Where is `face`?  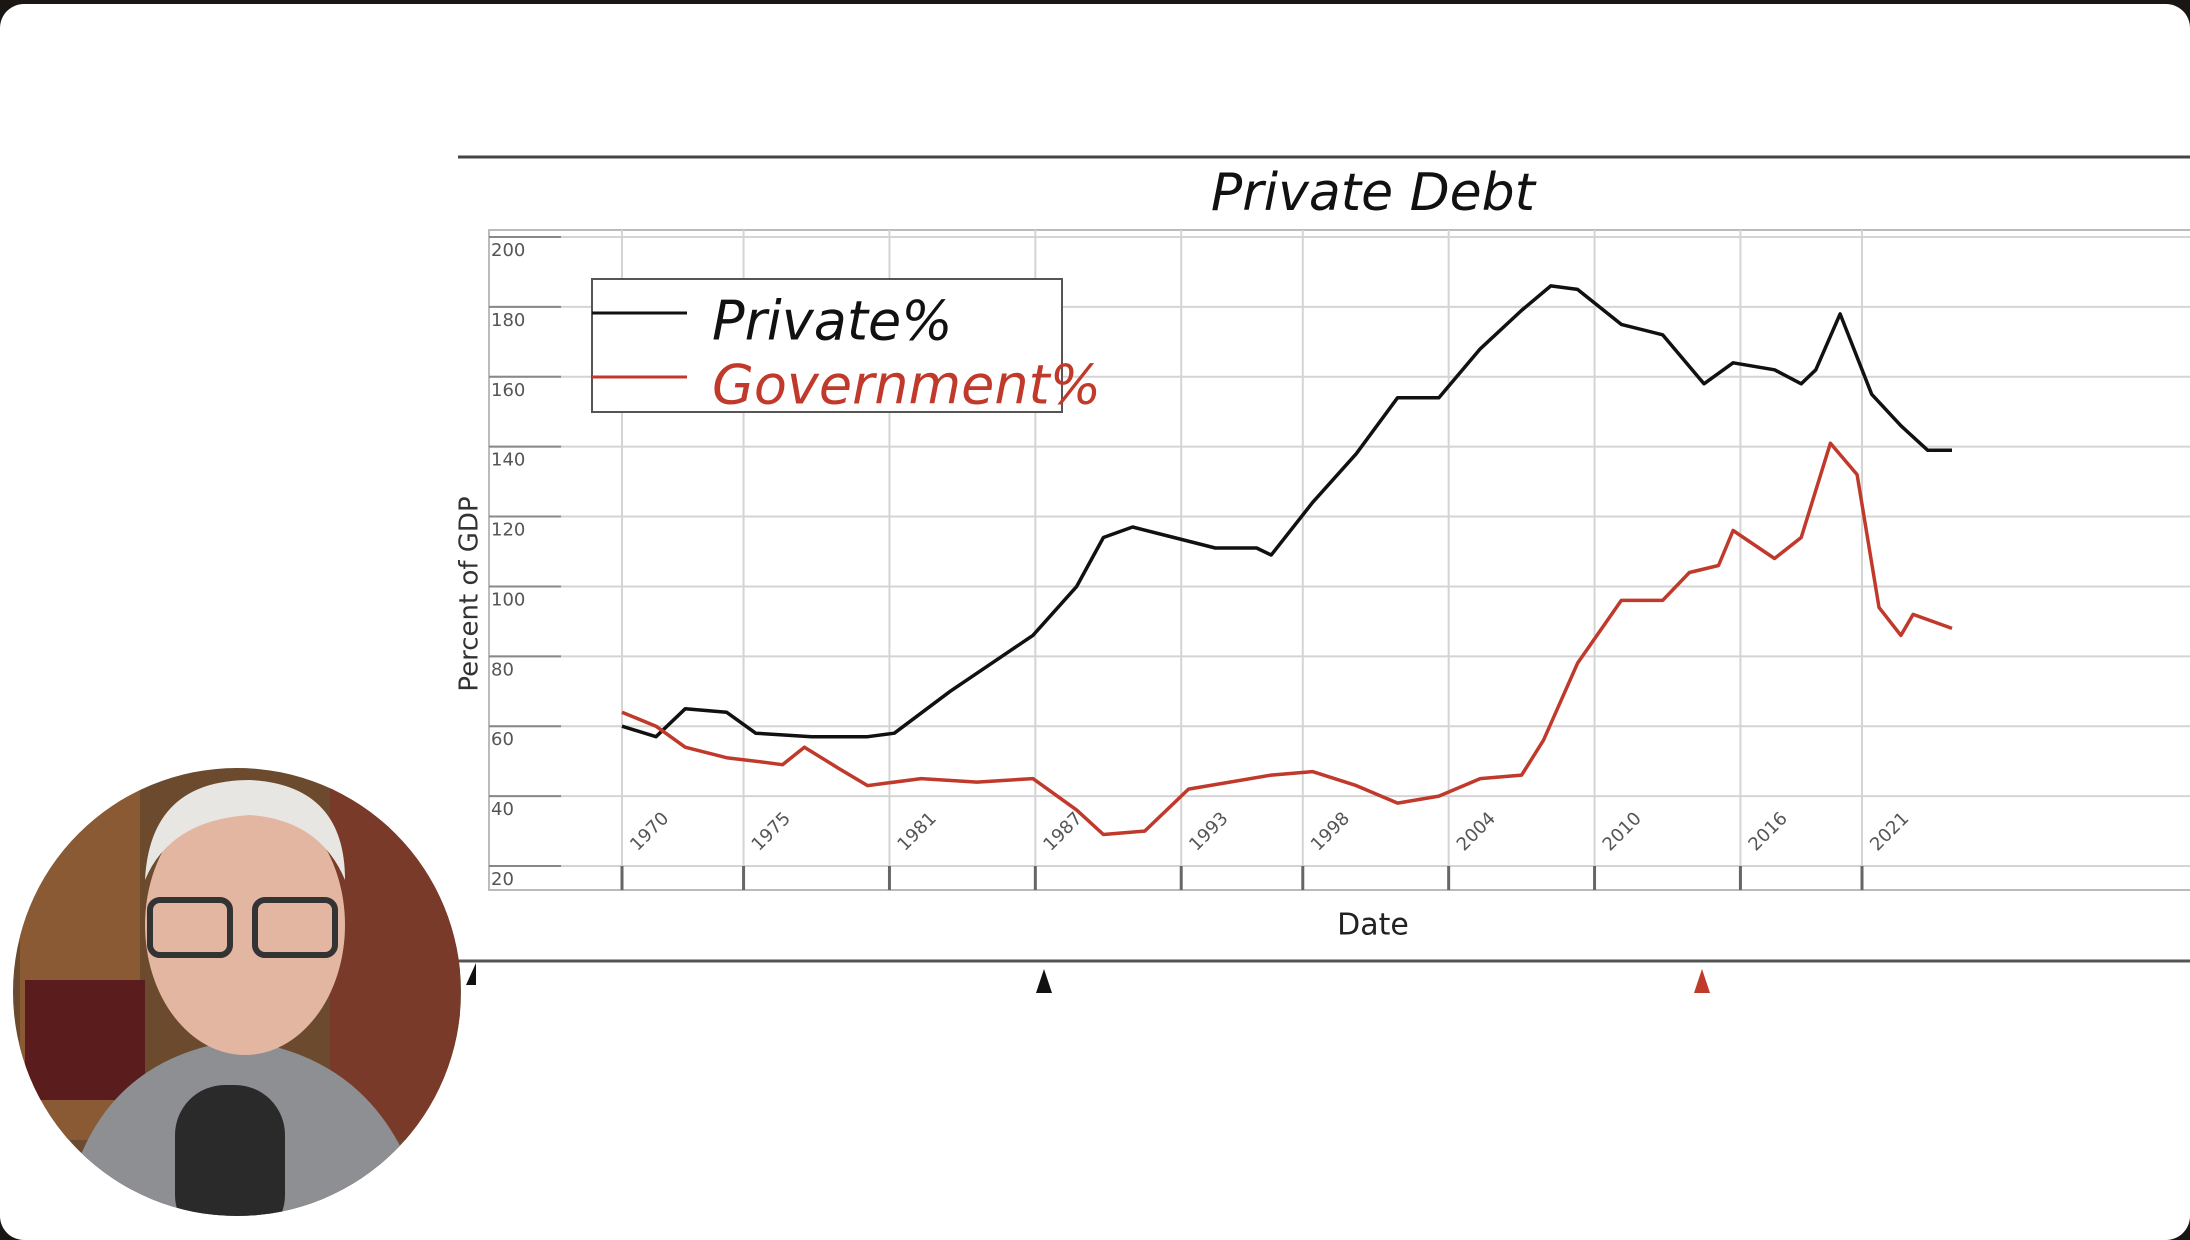
face is located at coordinates (245, 925).